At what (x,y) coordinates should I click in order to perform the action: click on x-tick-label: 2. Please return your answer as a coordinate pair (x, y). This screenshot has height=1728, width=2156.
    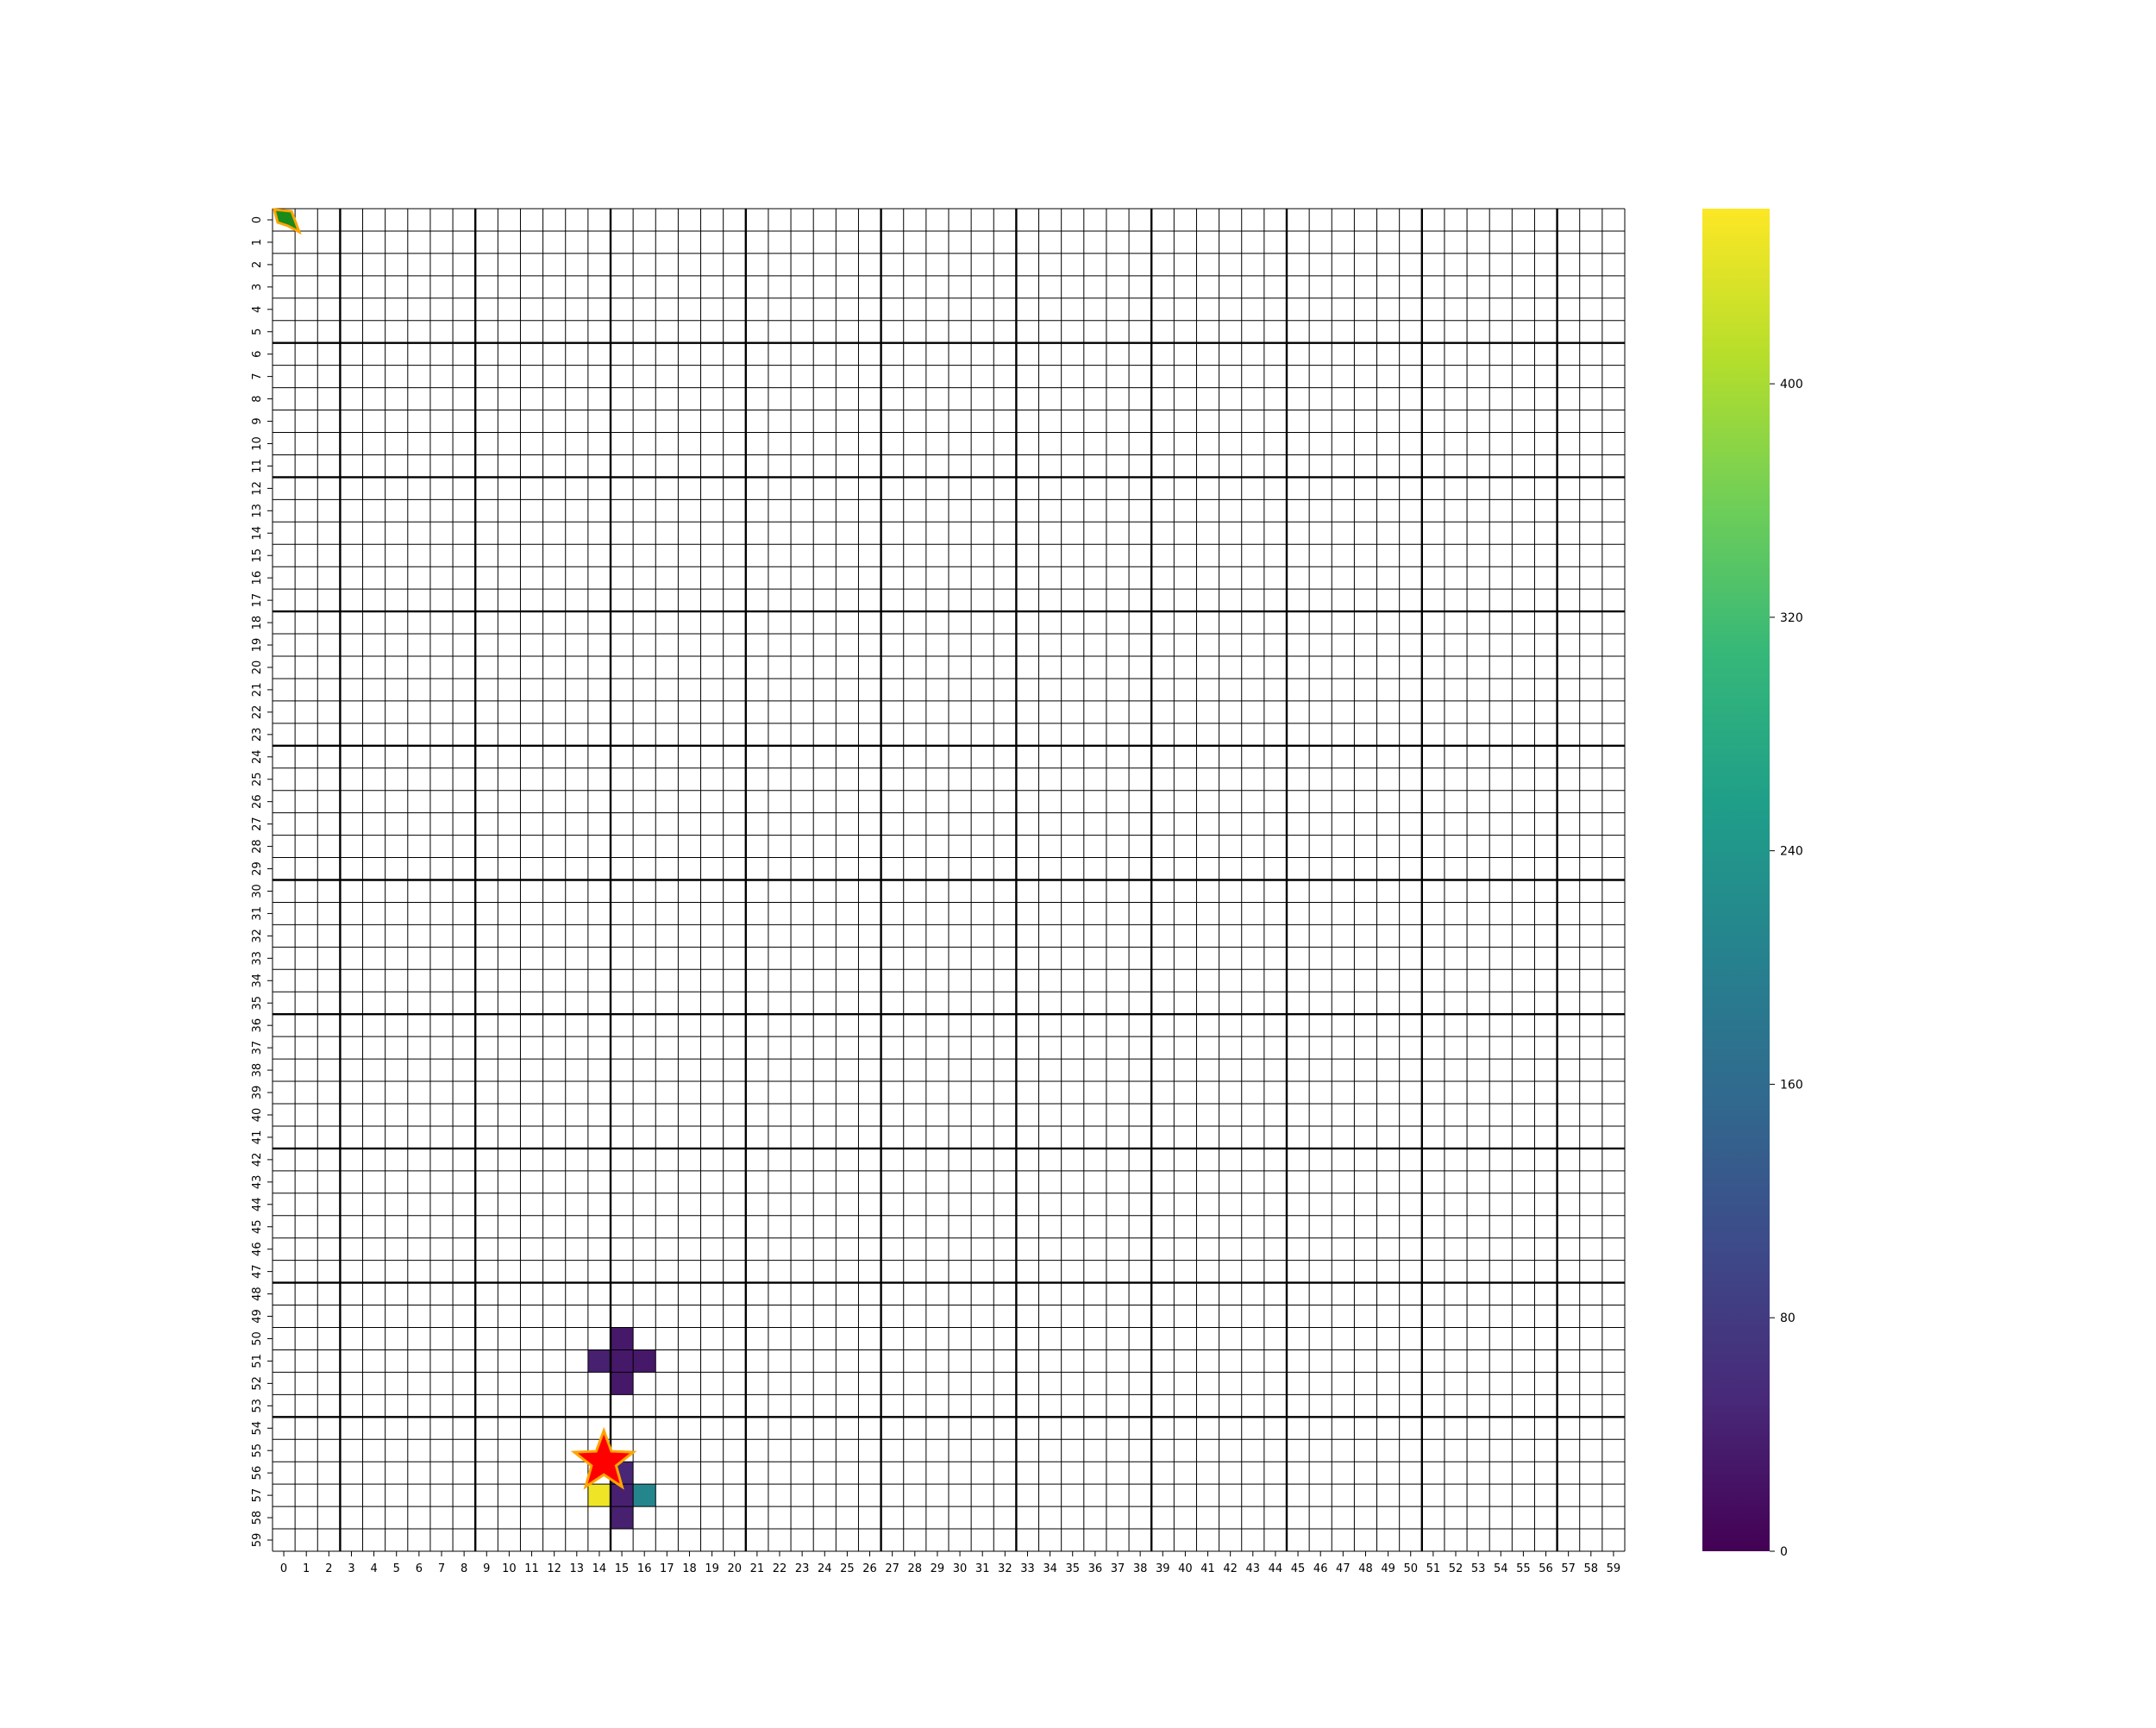
    Looking at the image, I should click on (328, 1569).